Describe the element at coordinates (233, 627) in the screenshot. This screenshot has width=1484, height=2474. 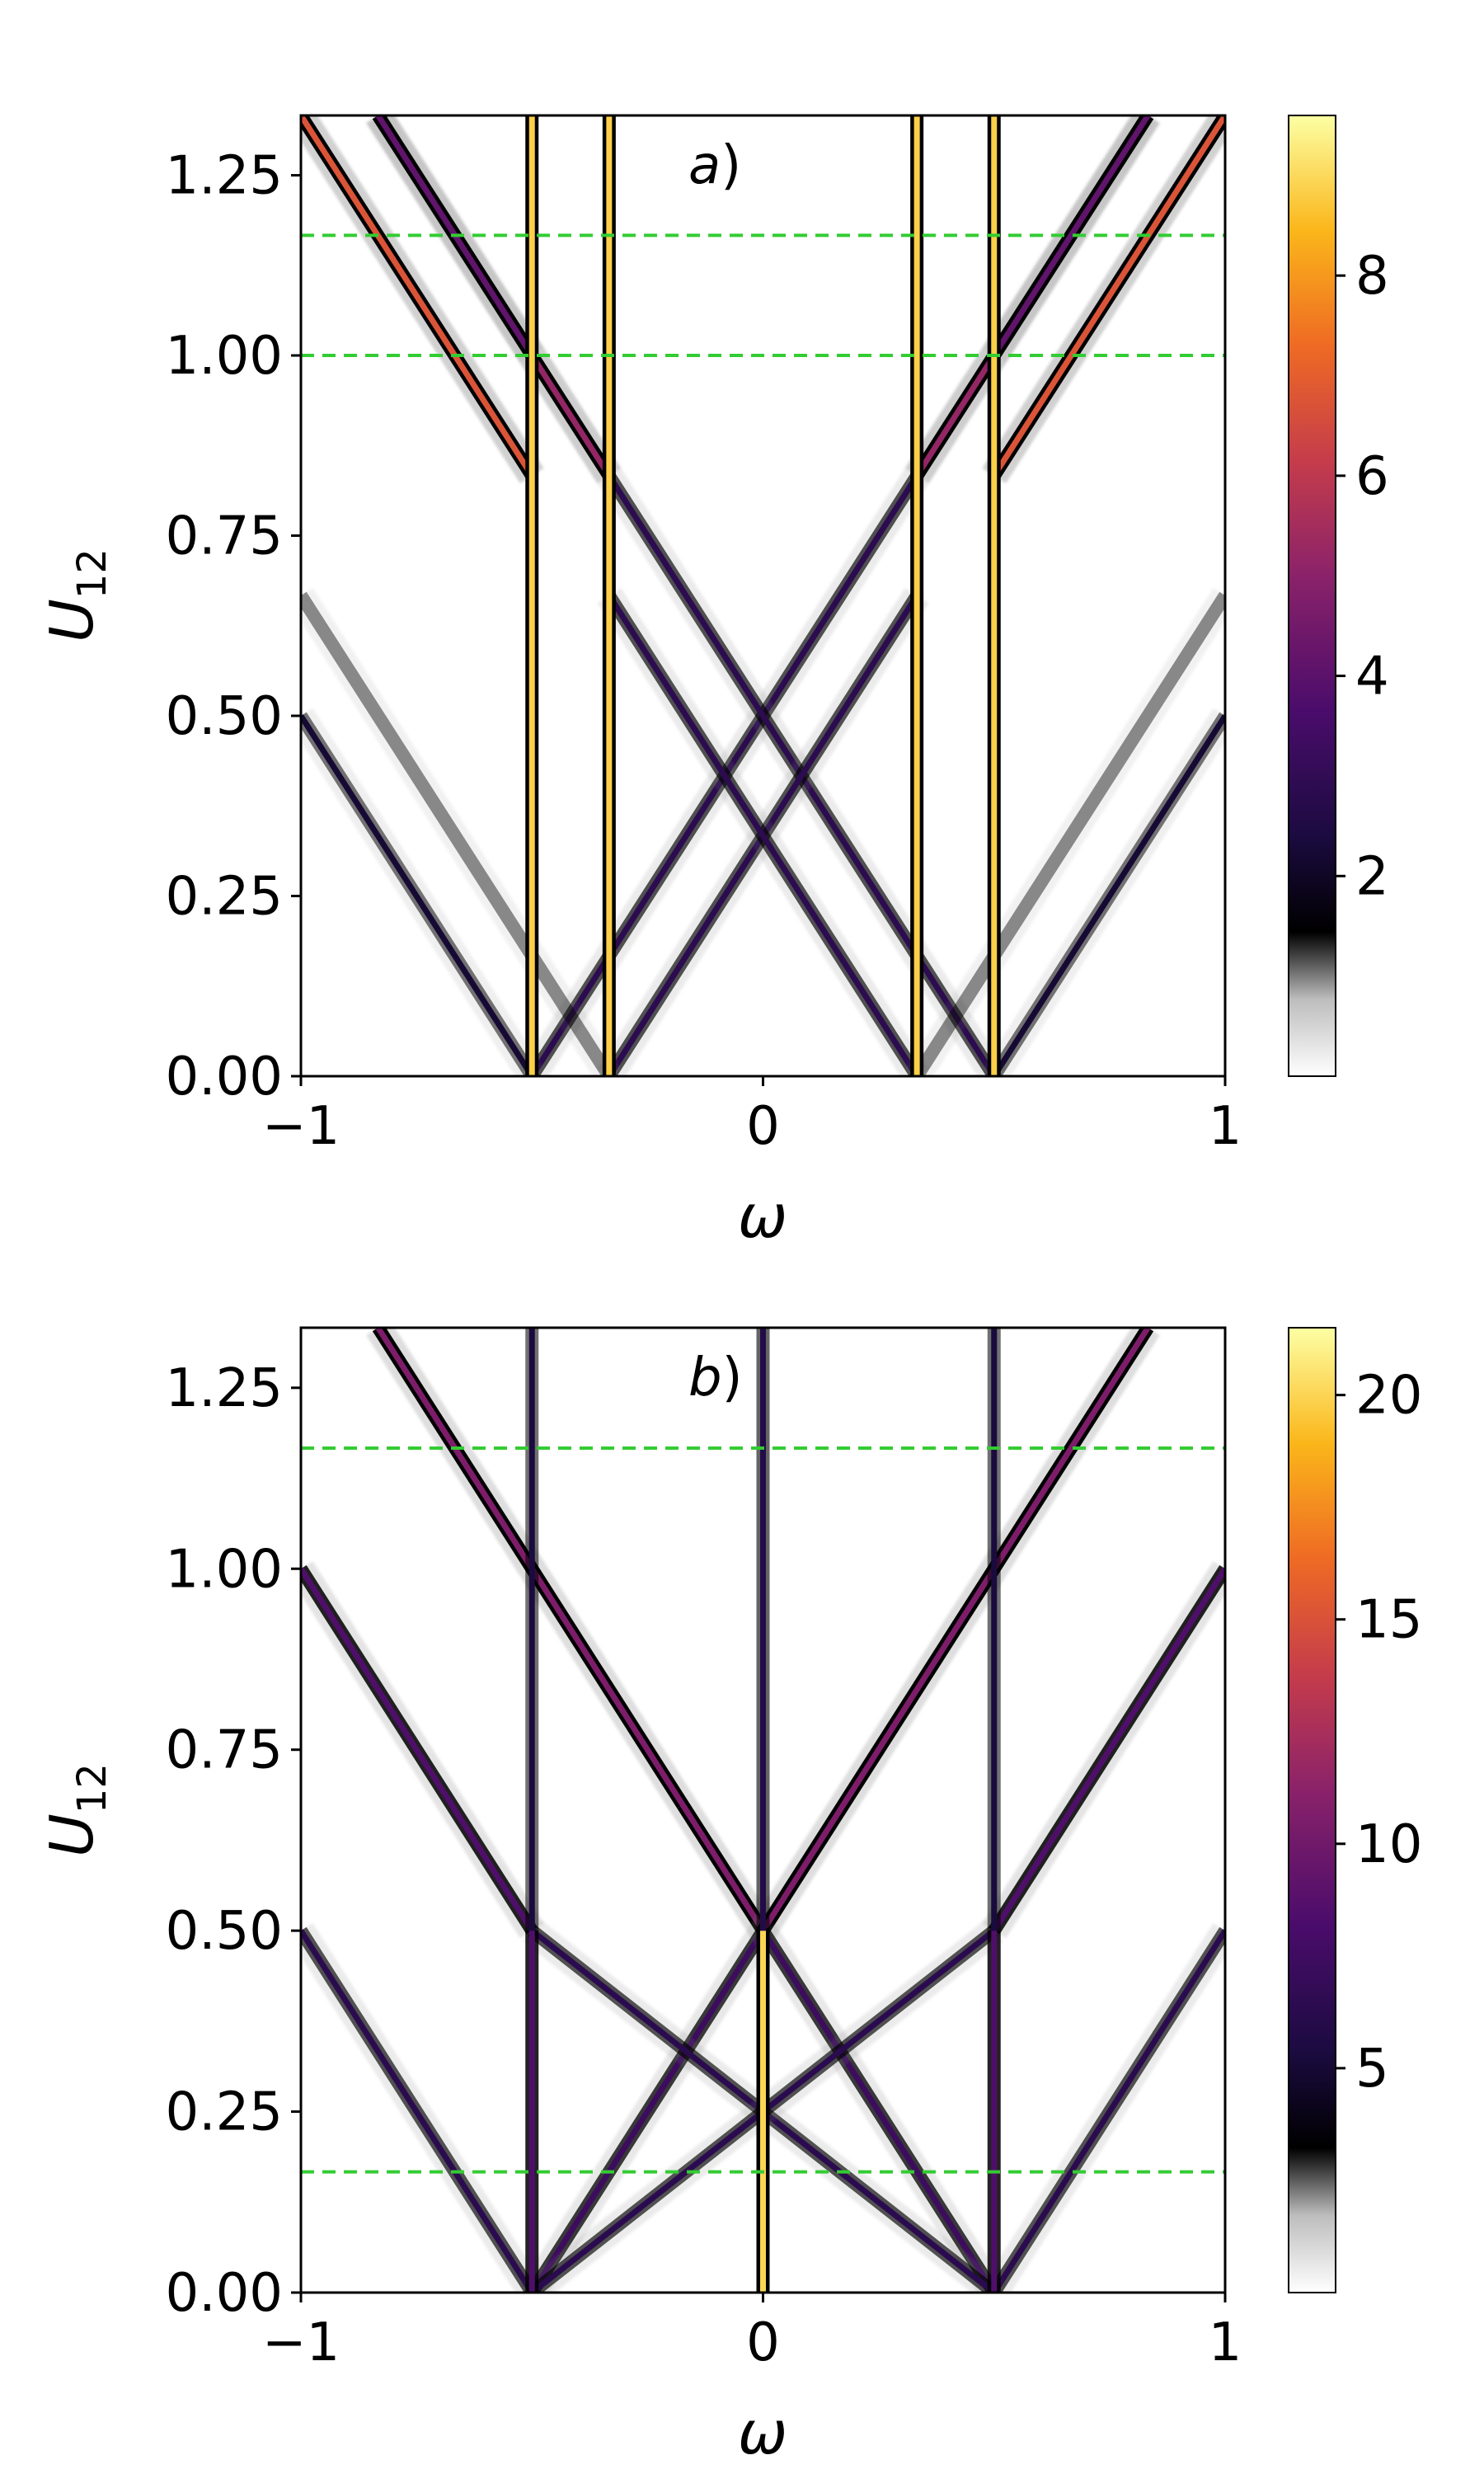
I see `panel-a-y-ticks: 0.00 0.25 0.50 0.75 1.00 1.25` at that location.